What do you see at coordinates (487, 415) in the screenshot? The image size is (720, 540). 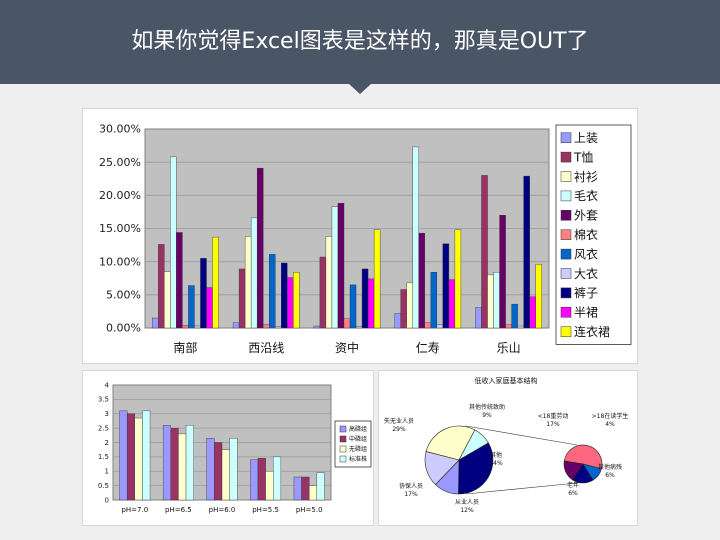 I see `slice-percent: 9%` at bounding box center [487, 415].